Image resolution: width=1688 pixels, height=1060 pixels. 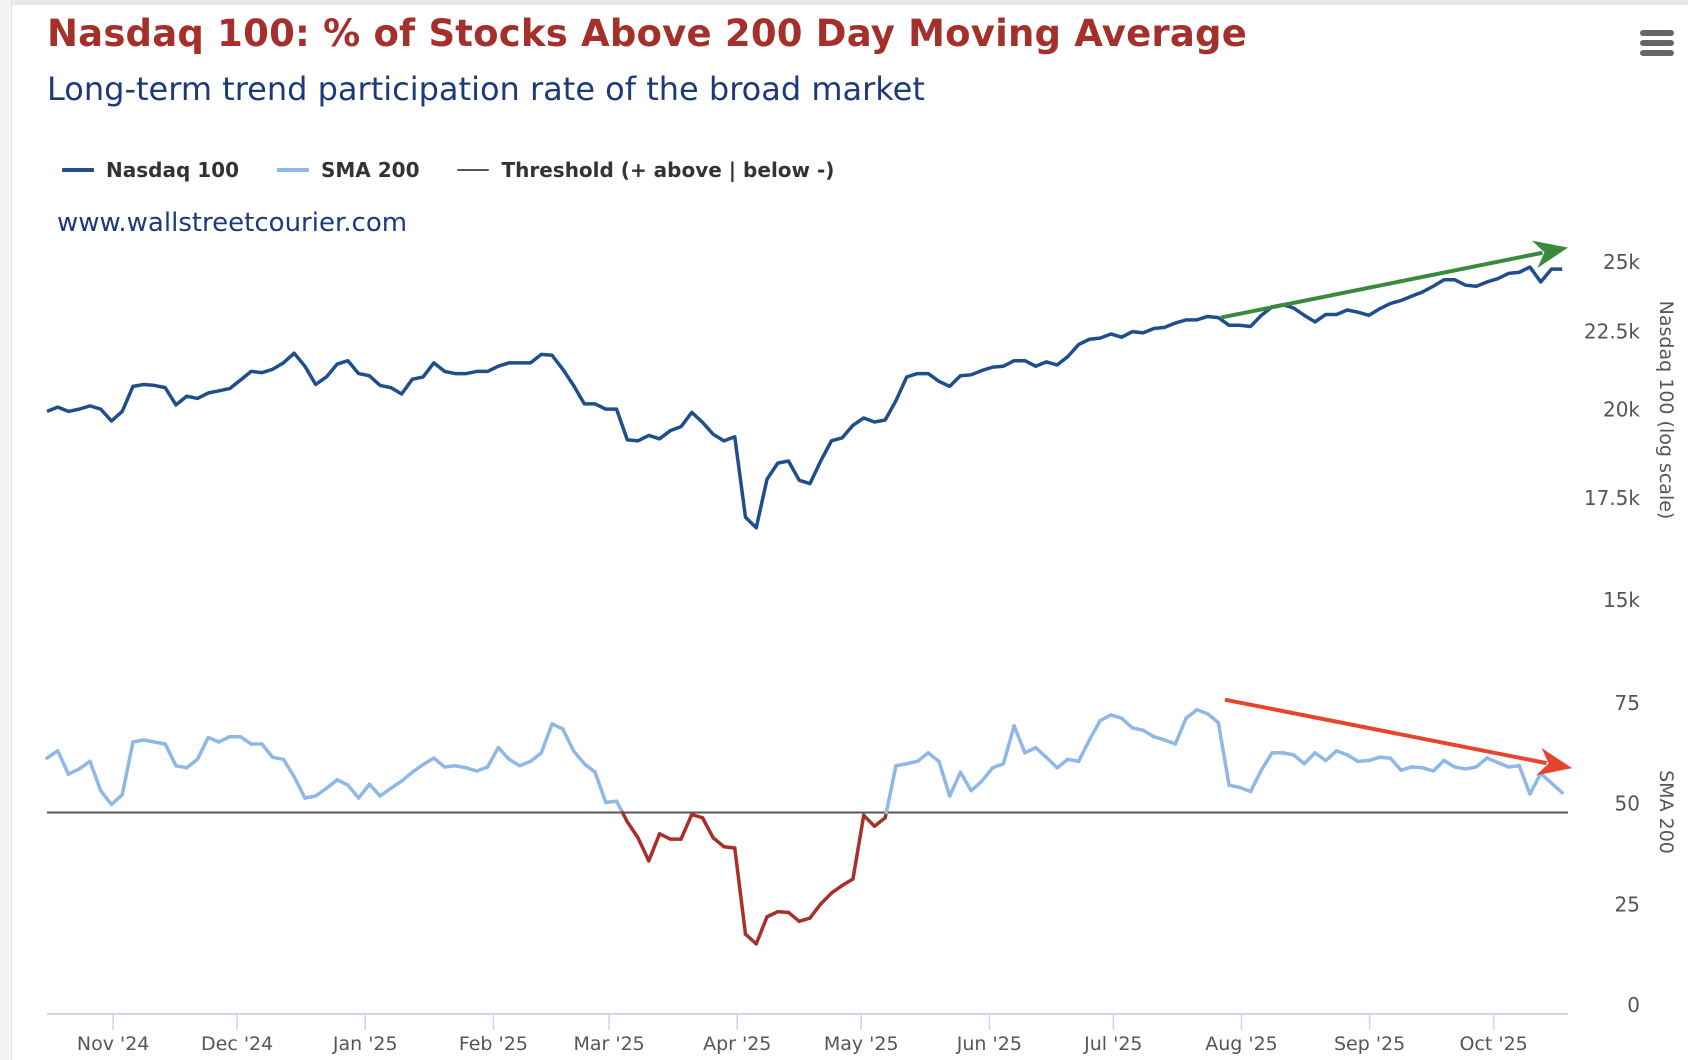 I want to click on top-border, so click(x=844, y=2).